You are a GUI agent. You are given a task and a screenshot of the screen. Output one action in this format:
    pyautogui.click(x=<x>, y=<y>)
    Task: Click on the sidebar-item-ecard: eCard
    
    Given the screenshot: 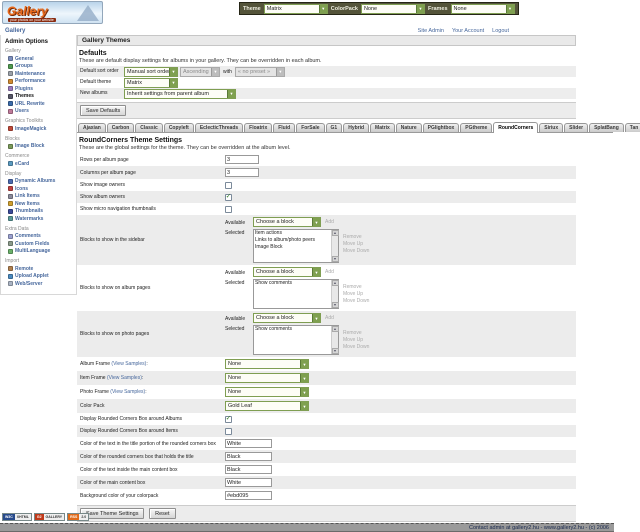 What is the action you would take?
    pyautogui.click(x=39, y=164)
    